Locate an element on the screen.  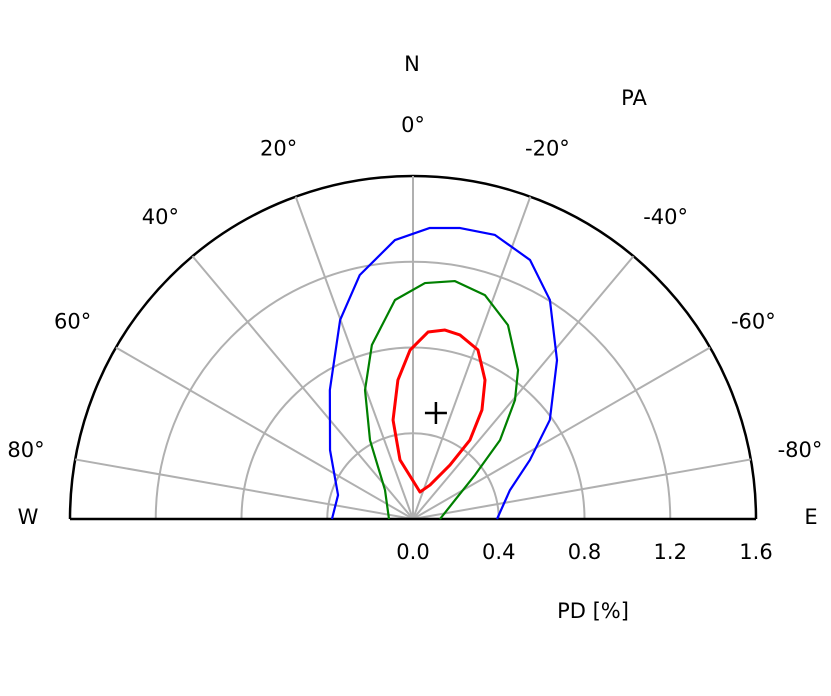
west-label: W is located at coordinates (28, 517).